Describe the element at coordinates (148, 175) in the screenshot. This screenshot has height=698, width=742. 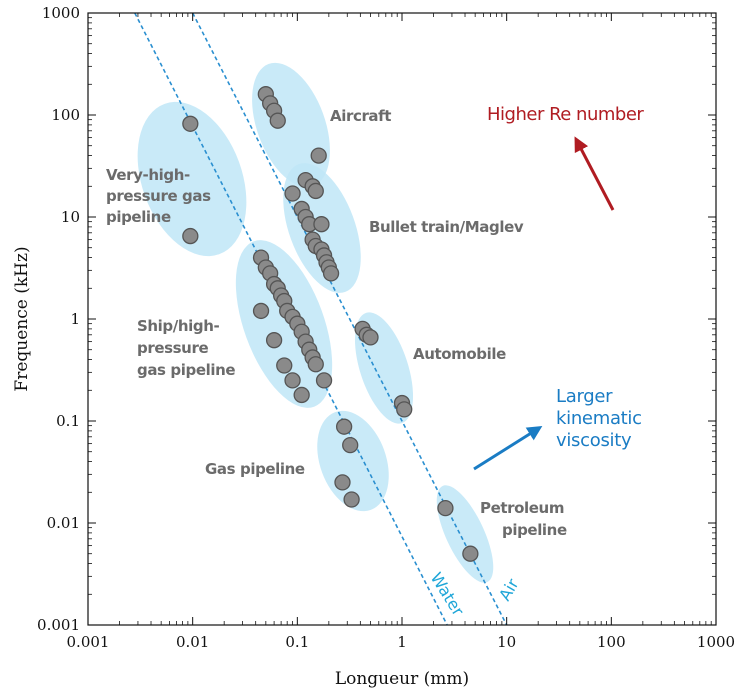
I see `label-vhp-line-1: Very-high-` at that location.